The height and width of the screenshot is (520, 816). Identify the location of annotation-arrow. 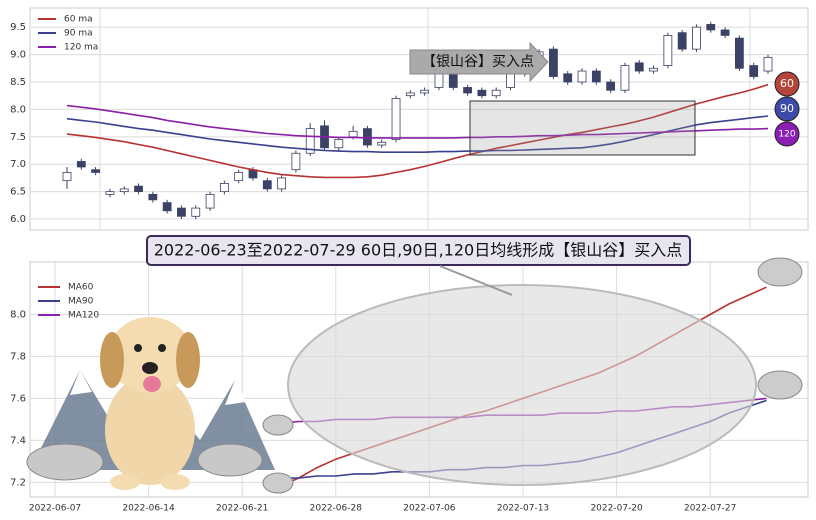
(479, 62).